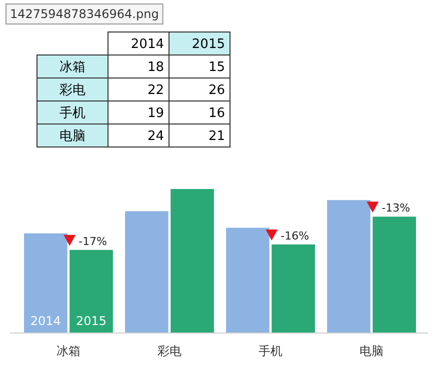 This screenshot has height=374, width=438. What do you see at coordinates (216, 113) in the screenshot?
I see `data-label: 16` at bounding box center [216, 113].